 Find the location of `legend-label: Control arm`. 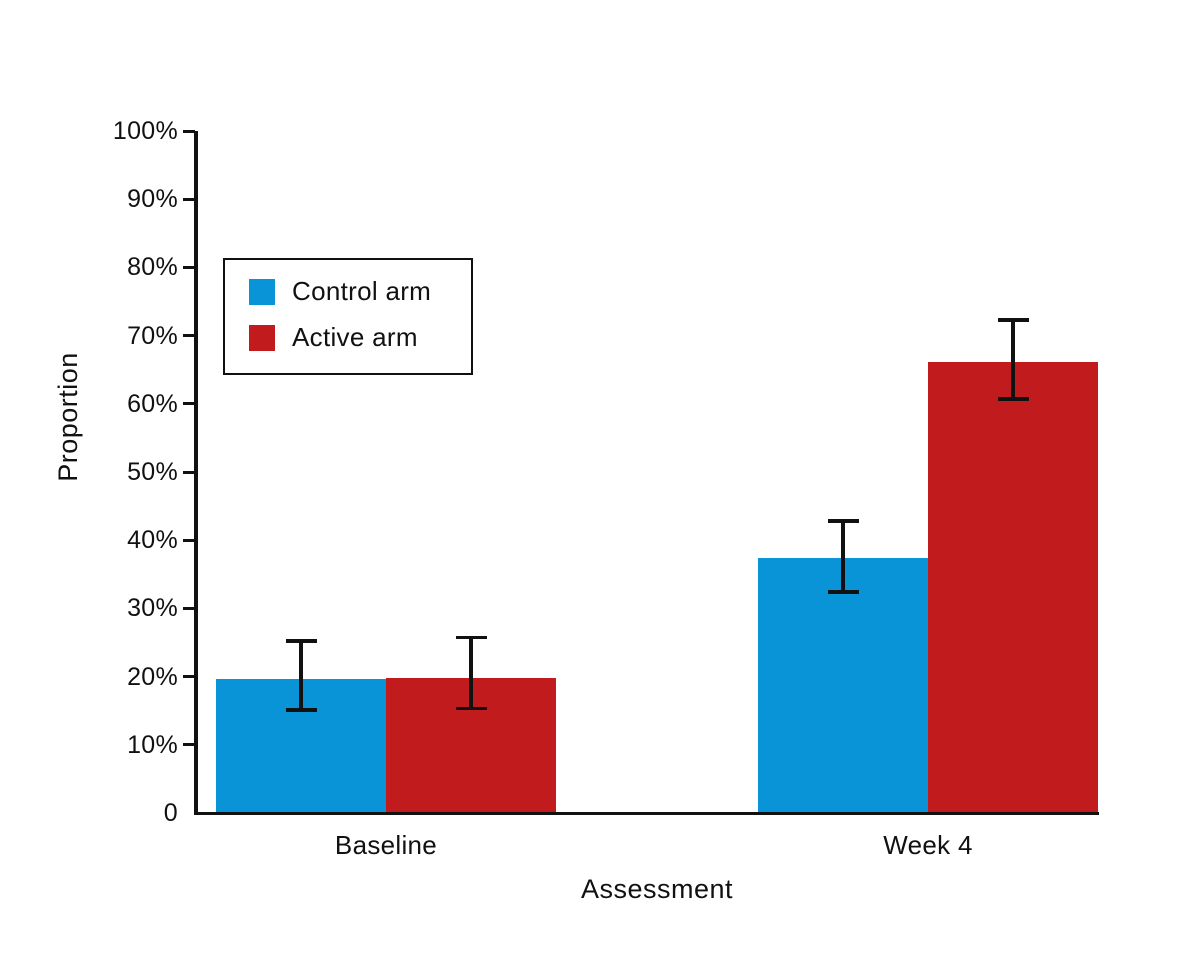

legend-label: Control arm is located at coordinates (362, 291).